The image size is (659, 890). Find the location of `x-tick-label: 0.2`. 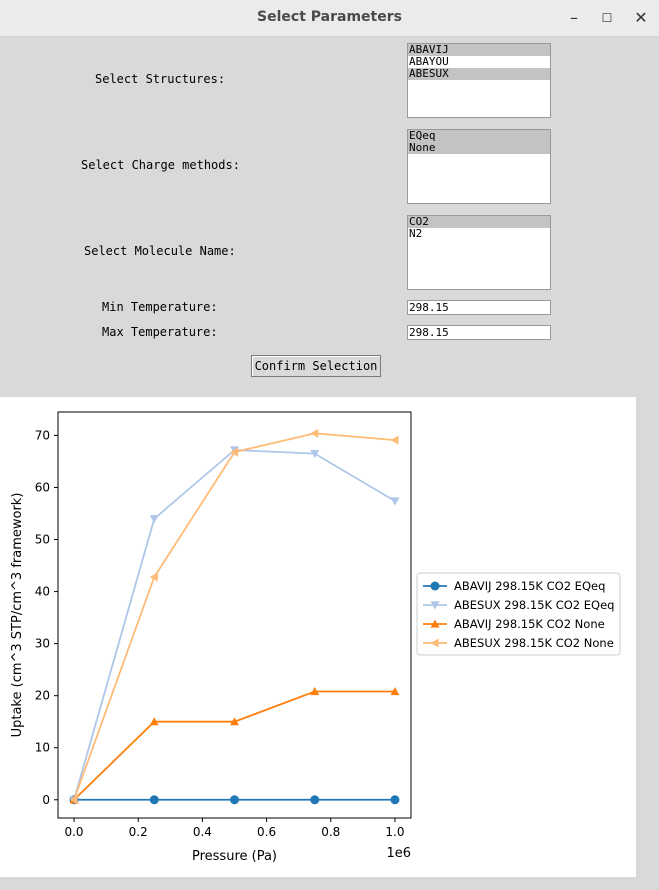

x-tick-label: 0.2 is located at coordinates (138, 832).